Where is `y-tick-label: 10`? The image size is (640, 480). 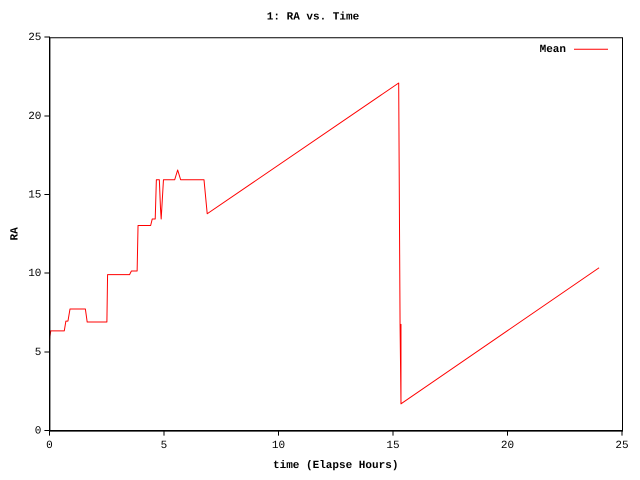 y-tick-label: 10 is located at coordinates (35, 274).